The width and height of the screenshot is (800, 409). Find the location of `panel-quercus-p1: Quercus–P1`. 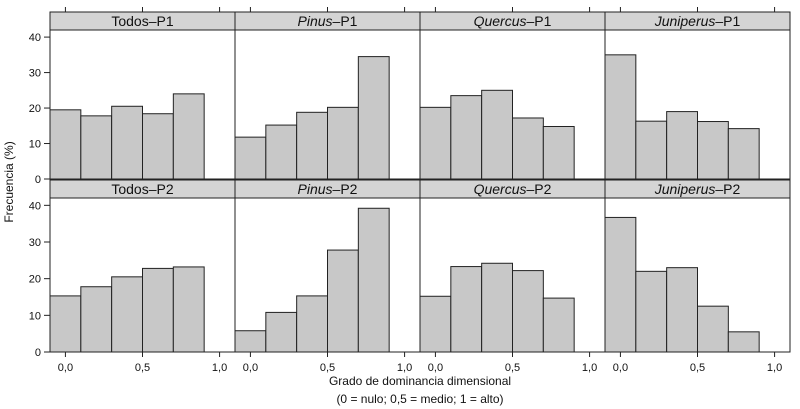

panel-quercus-p1: Quercus–P1 is located at coordinates (512, 93).